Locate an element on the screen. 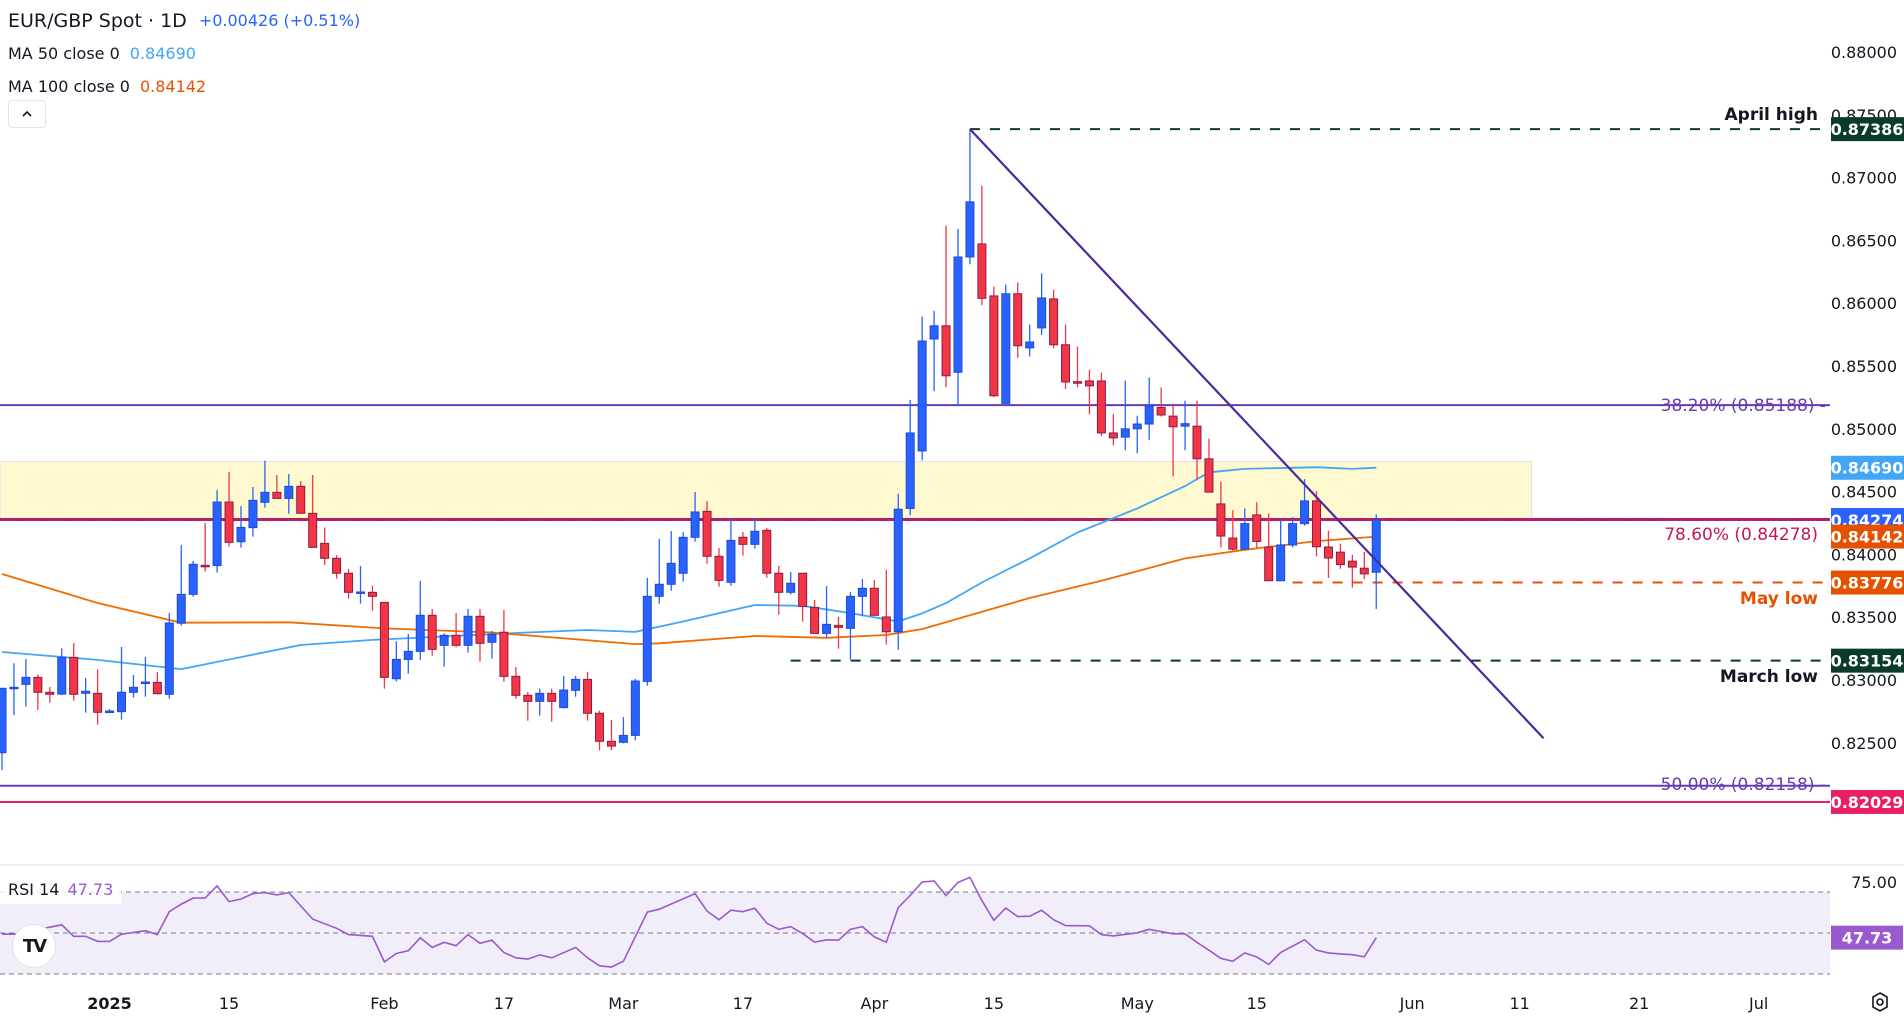  tradingview-logo-icon: TV is located at coordinates (34, 946).